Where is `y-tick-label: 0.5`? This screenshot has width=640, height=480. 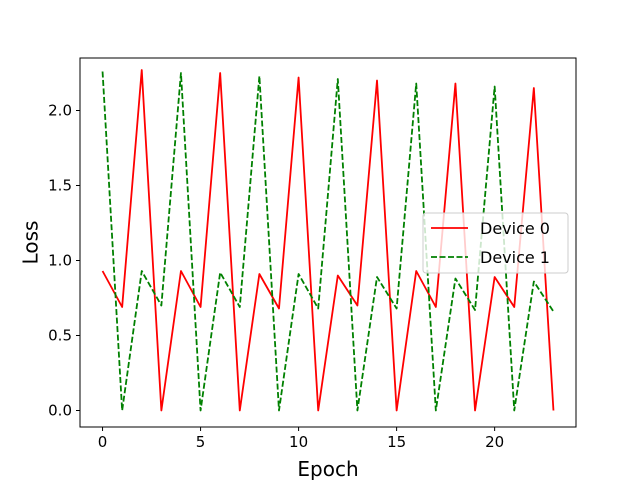 y-tick-label: 0.5 is located at coordinates (60, 336).